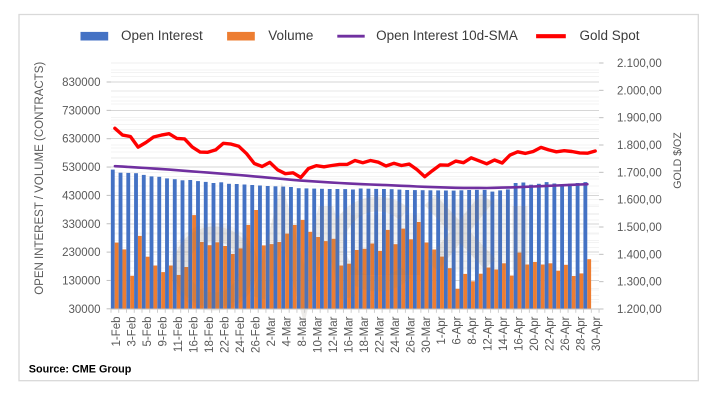  What do you see at coordinates (148, 332) in the screenshot?
I see `svg-text: 5-Feb` at bounding box center [148, 332].